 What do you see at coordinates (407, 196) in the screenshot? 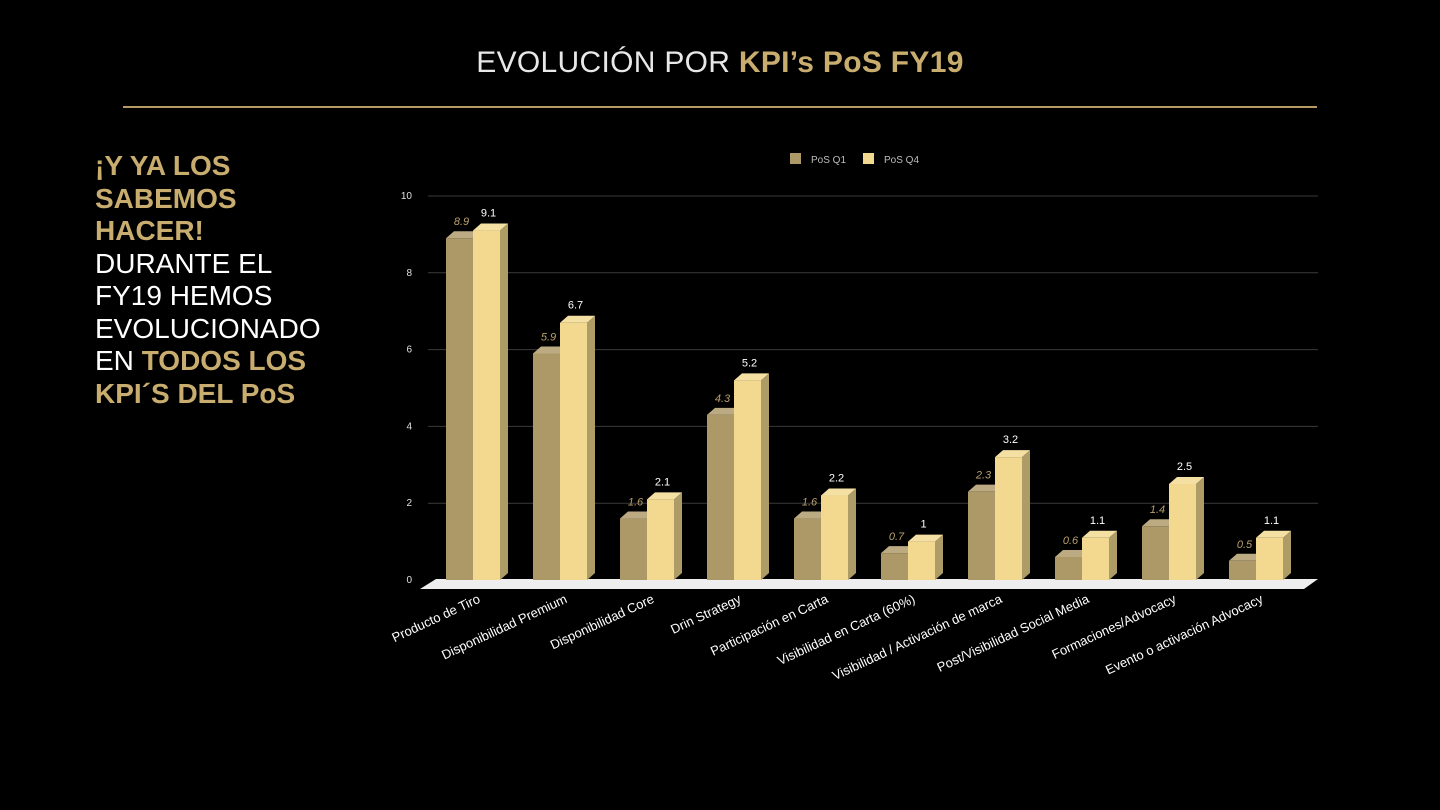
I see `y-tick-label: 10` at bounding box center [407, 196].